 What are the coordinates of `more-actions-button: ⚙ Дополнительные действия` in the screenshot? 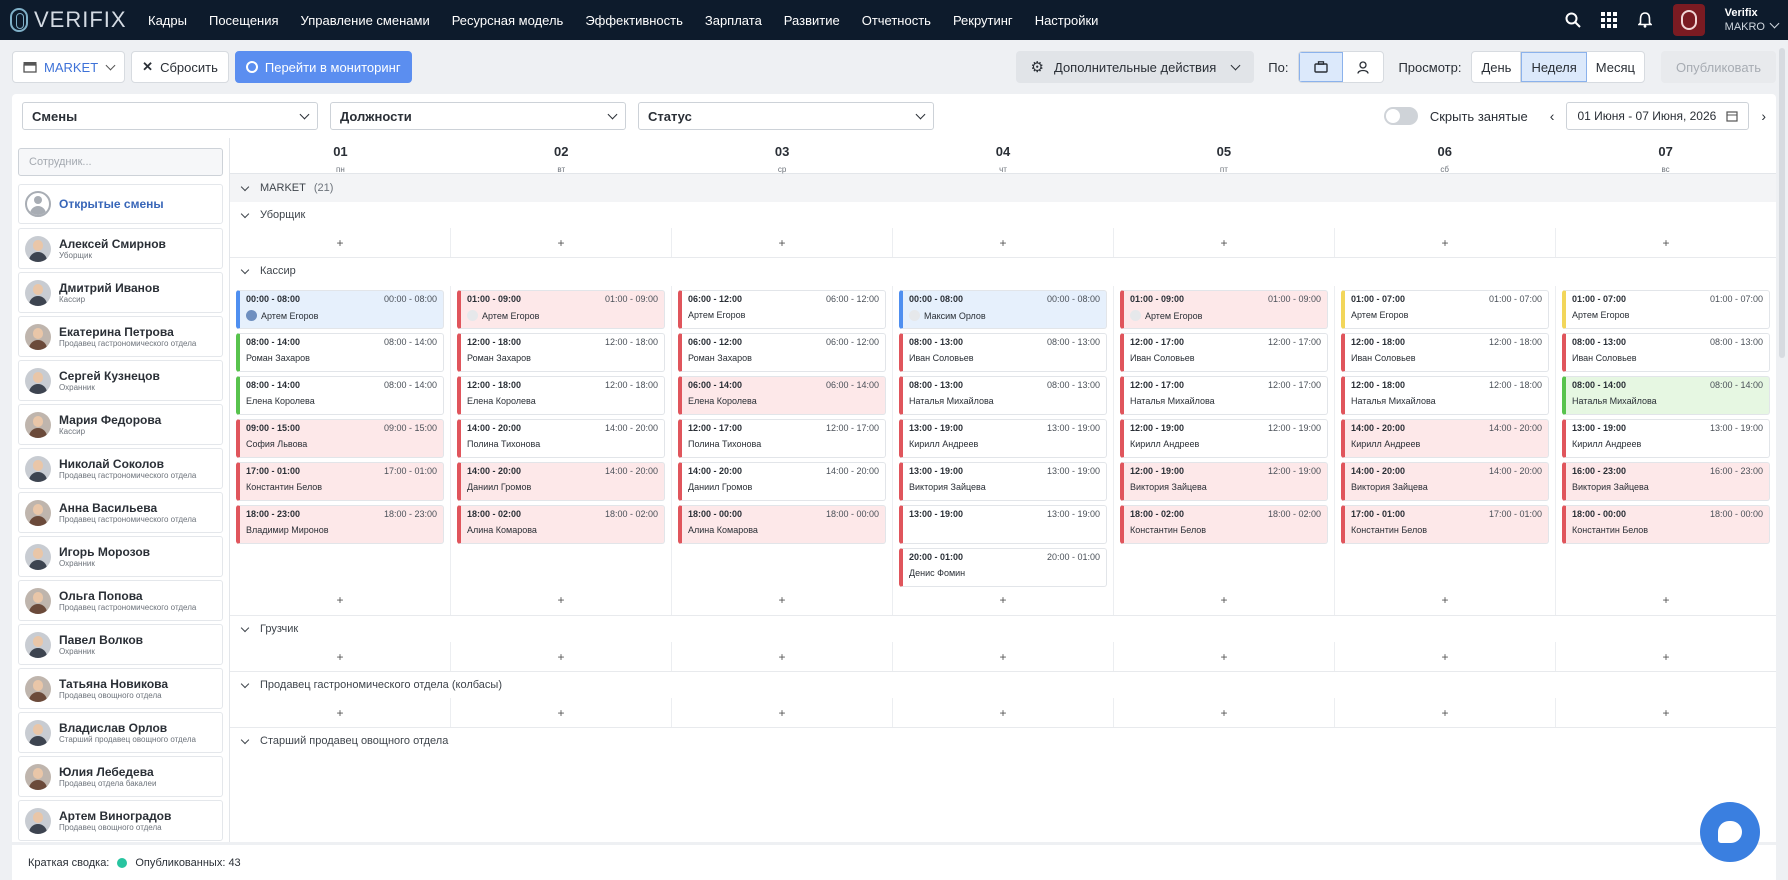 It's located at (1135, 67).